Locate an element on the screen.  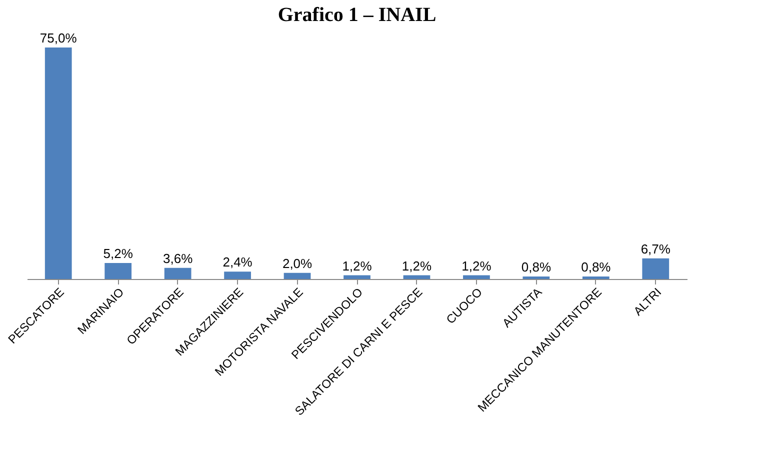
data-label: 3,6% is located at coordinates (178, 258).